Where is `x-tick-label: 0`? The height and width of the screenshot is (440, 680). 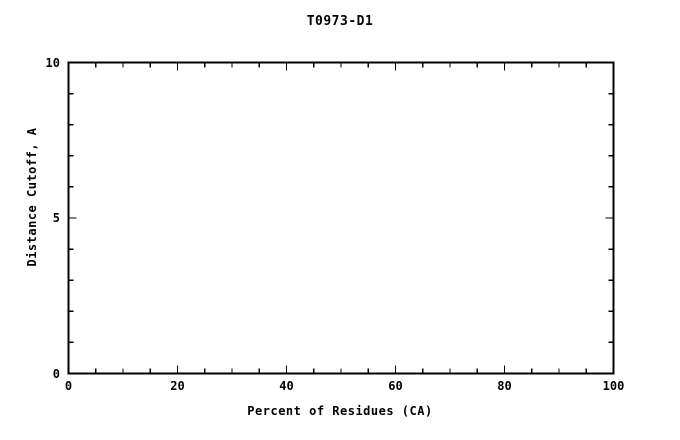 x-tick-label: 0 is located at coordinates (68, 386).